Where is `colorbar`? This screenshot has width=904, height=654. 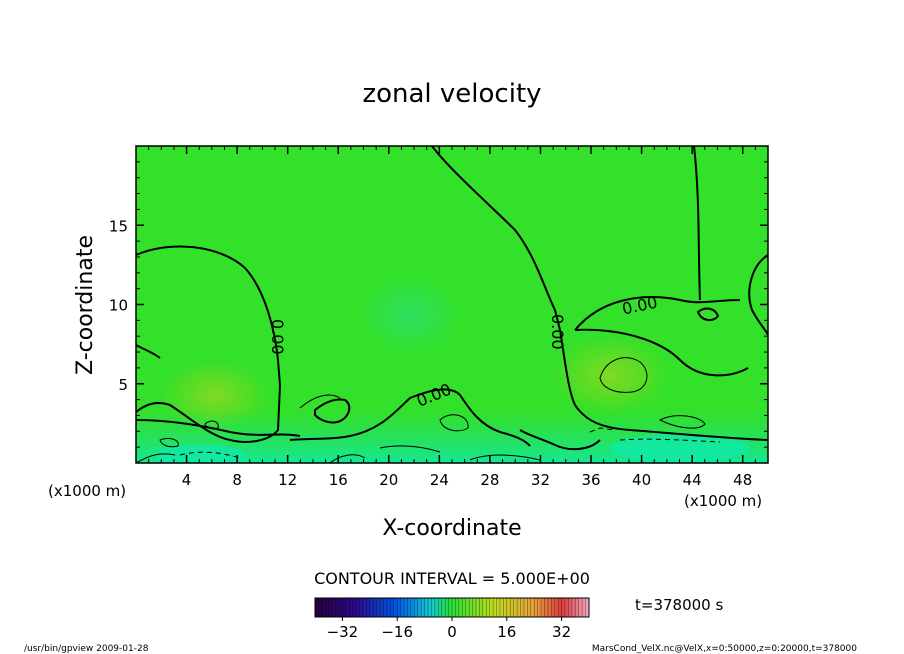 colorbar is located at coordinates (452, 607).